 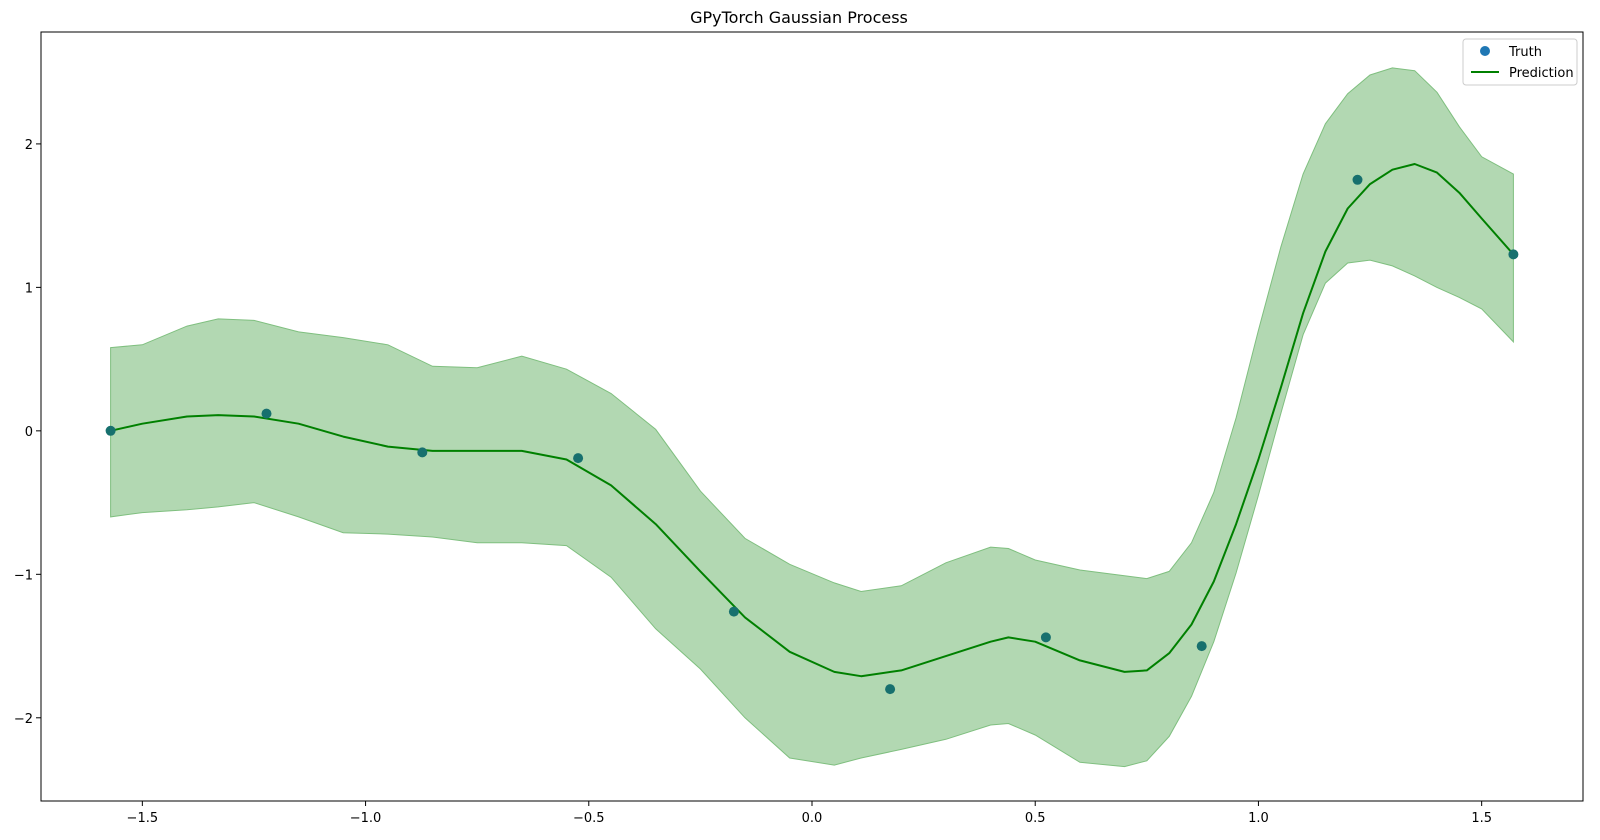 What do you see at coordinates (1541, 73) in the screenshot?
I see `legend-label: Prediction` at bounding box center [1541, 73].